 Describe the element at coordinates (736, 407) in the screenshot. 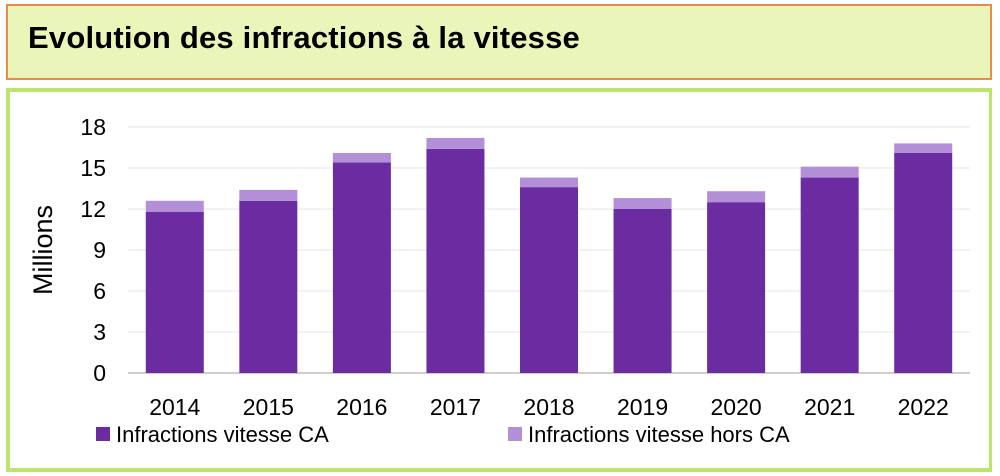

I see `x-tick-label: 2020` at that location.